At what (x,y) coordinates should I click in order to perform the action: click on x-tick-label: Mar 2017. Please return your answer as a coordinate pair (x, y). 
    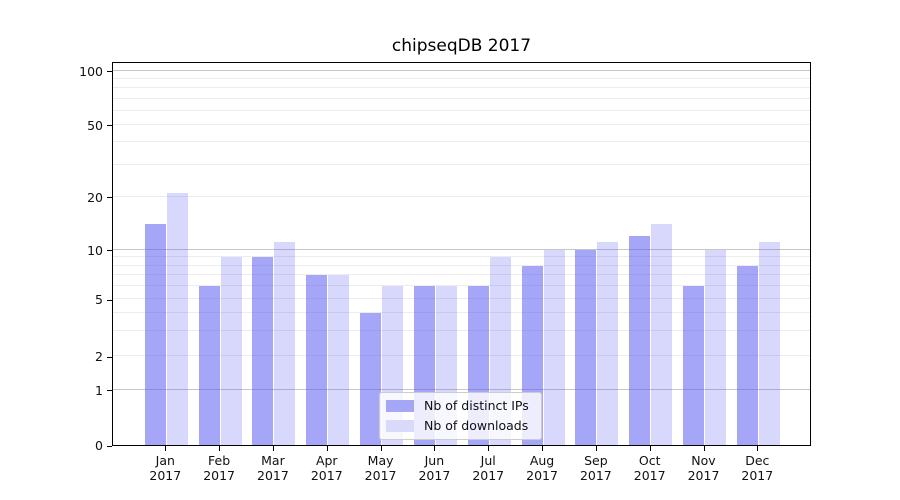
    Looking at the image, I should click on (273, 468).